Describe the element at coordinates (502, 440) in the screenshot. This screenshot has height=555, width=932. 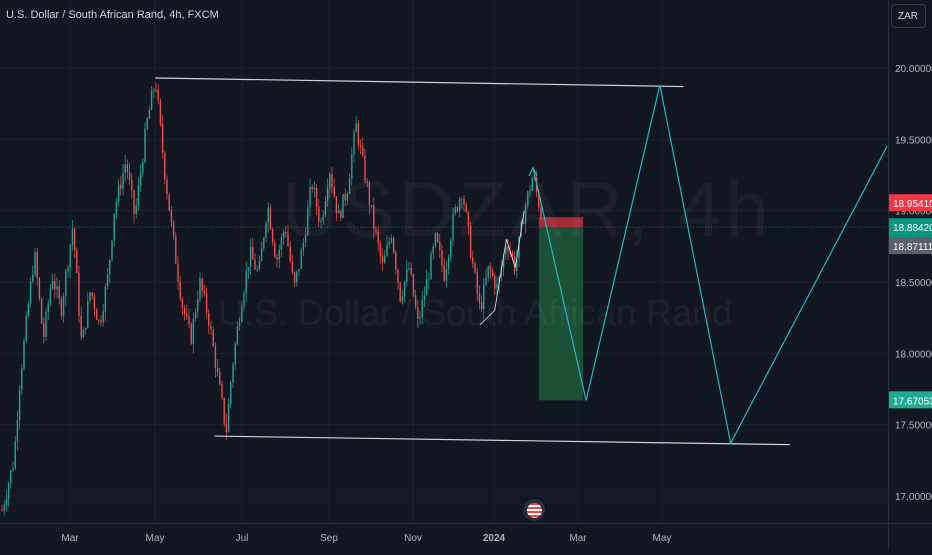
I see `lower-trendline` at that location.